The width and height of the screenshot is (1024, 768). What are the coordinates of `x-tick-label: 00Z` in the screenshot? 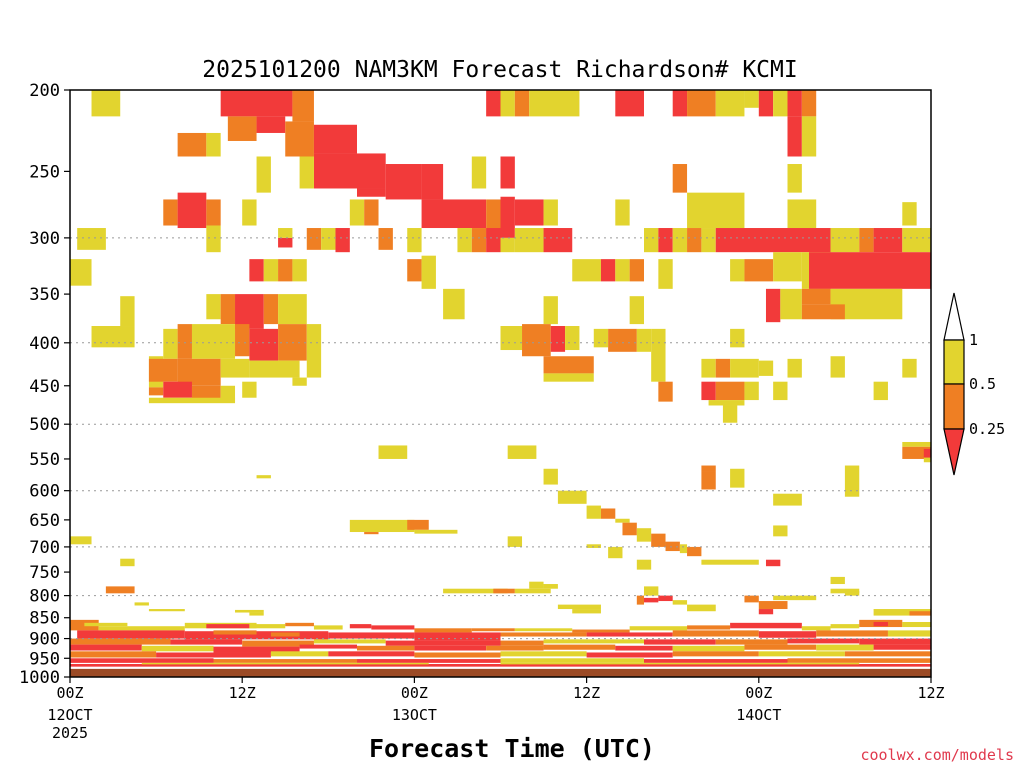 It's located at (414, 693).